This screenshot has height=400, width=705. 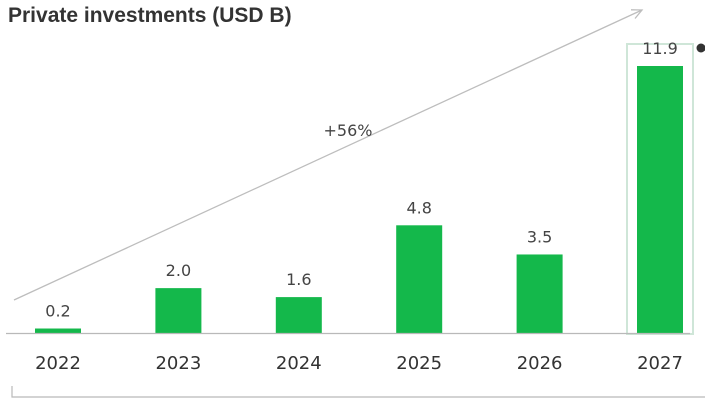 What do you see at coordinates (660, 363) in the screenshot?
I see `x-tick-label: 2027` at bounding box center [660, 363].